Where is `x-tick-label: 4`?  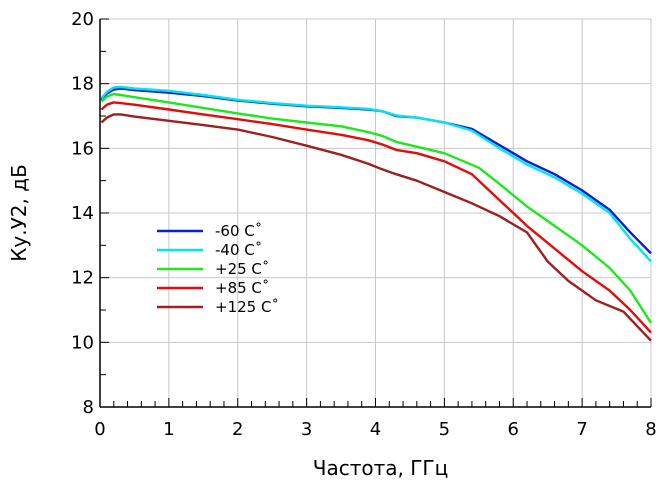
x-tick-label: 4 is located at coordinates (375, 429).